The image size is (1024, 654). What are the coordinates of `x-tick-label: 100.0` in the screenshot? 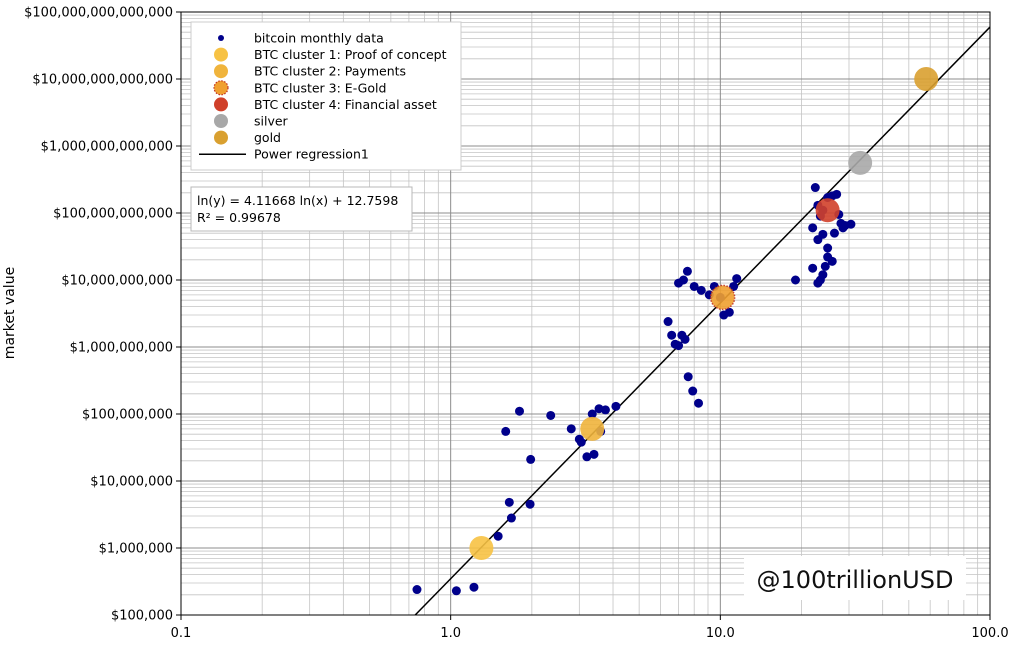 It's located at (989, 633).